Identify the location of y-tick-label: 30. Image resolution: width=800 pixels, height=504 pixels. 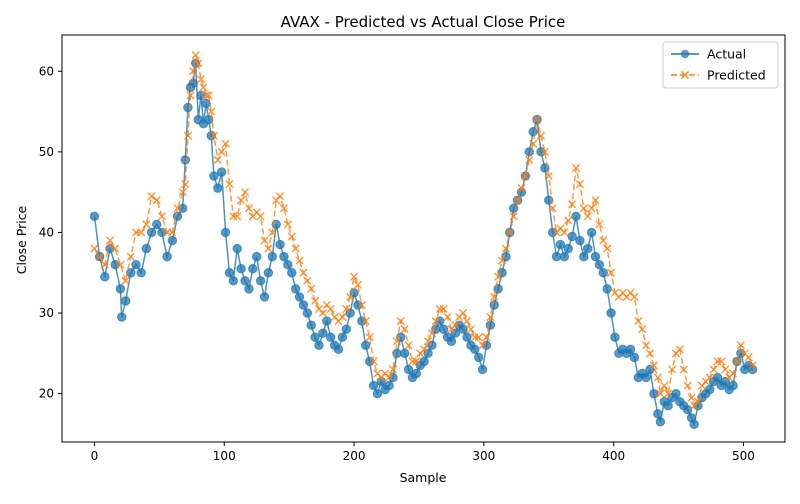
(46, 313).